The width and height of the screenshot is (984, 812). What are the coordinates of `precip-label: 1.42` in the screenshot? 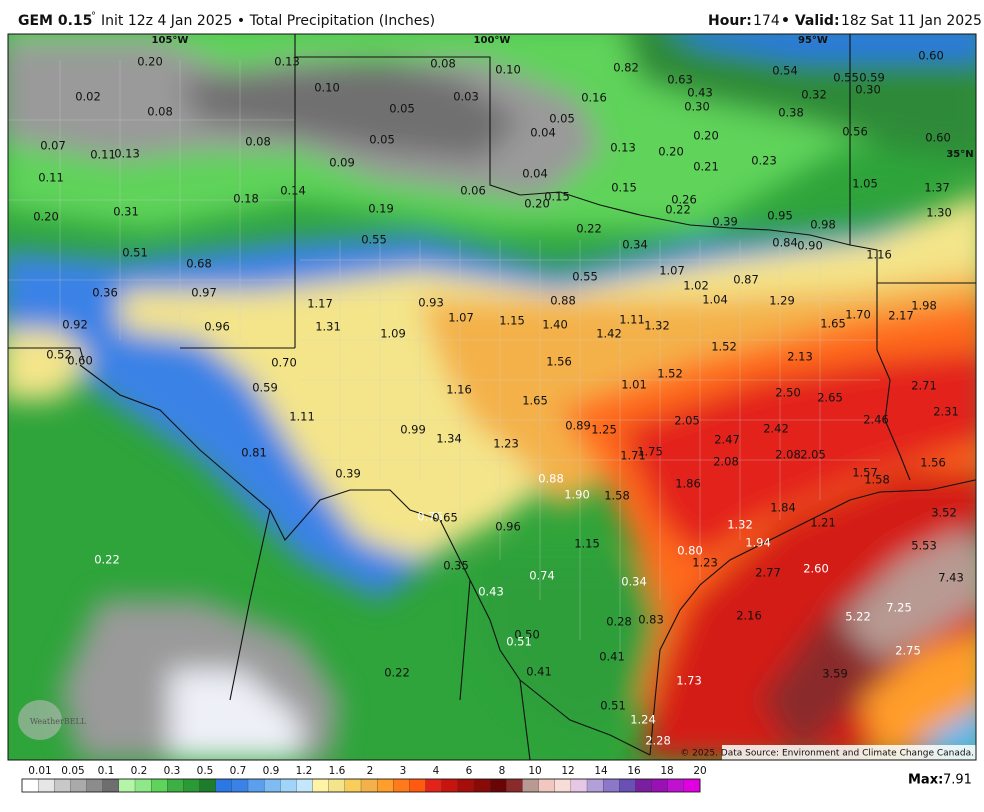 It's located at (609, 334).